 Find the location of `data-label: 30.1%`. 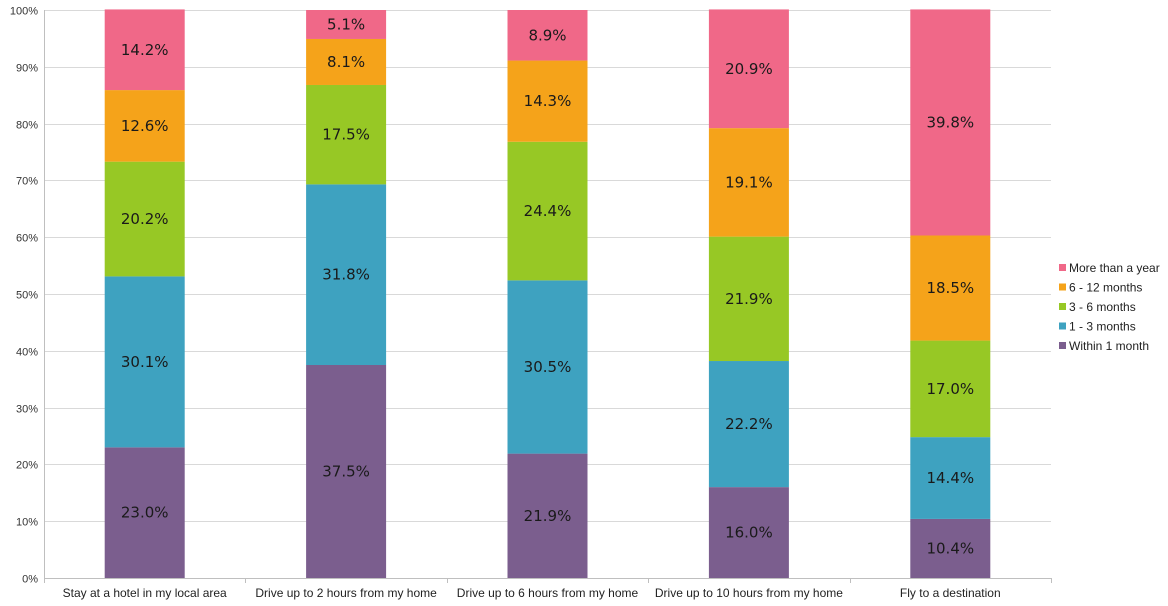

data-label: 30.1% is located at coordinates (145, 362).